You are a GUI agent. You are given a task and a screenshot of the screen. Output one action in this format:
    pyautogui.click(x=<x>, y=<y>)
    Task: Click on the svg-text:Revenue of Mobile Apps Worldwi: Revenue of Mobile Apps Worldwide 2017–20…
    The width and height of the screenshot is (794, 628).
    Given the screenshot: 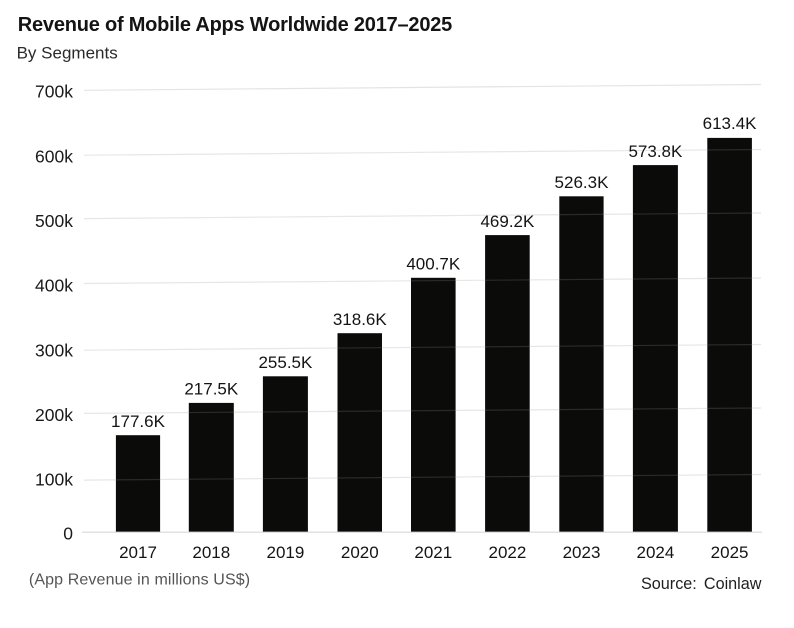 What is the action you would take?
    pyautogui.click(x=235, y=25)
    